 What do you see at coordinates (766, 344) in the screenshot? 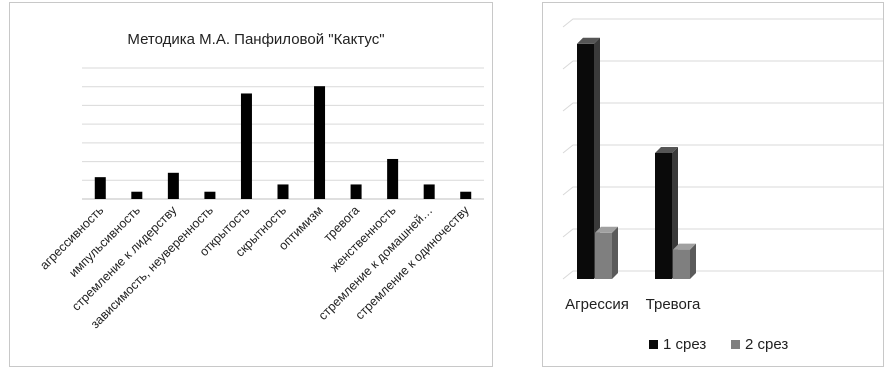
I see `legend-label: 2 срез` at bounding box center [766, 344].